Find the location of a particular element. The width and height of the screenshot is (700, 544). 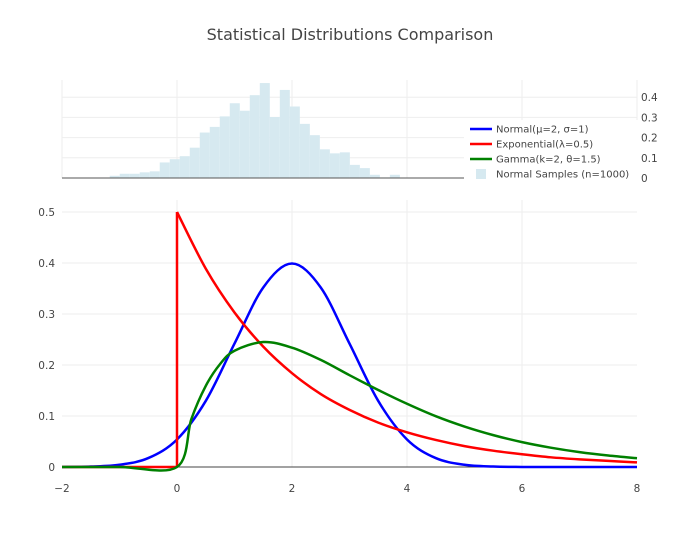

chart-title: Statistical Distributions Comparison is located at coordinates (350, 34).